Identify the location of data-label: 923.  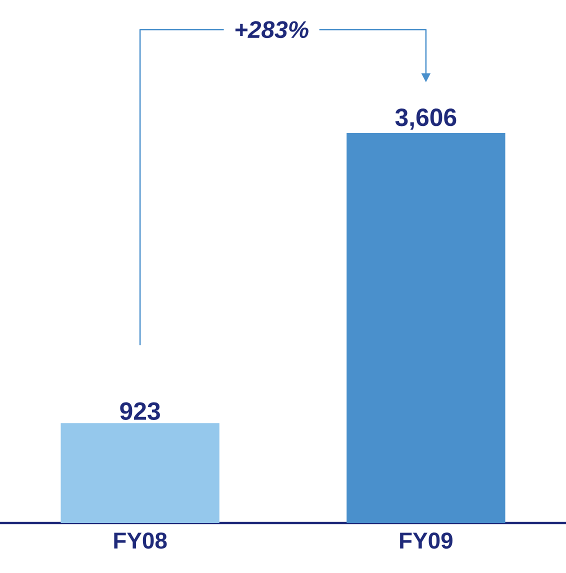
(140, 411).